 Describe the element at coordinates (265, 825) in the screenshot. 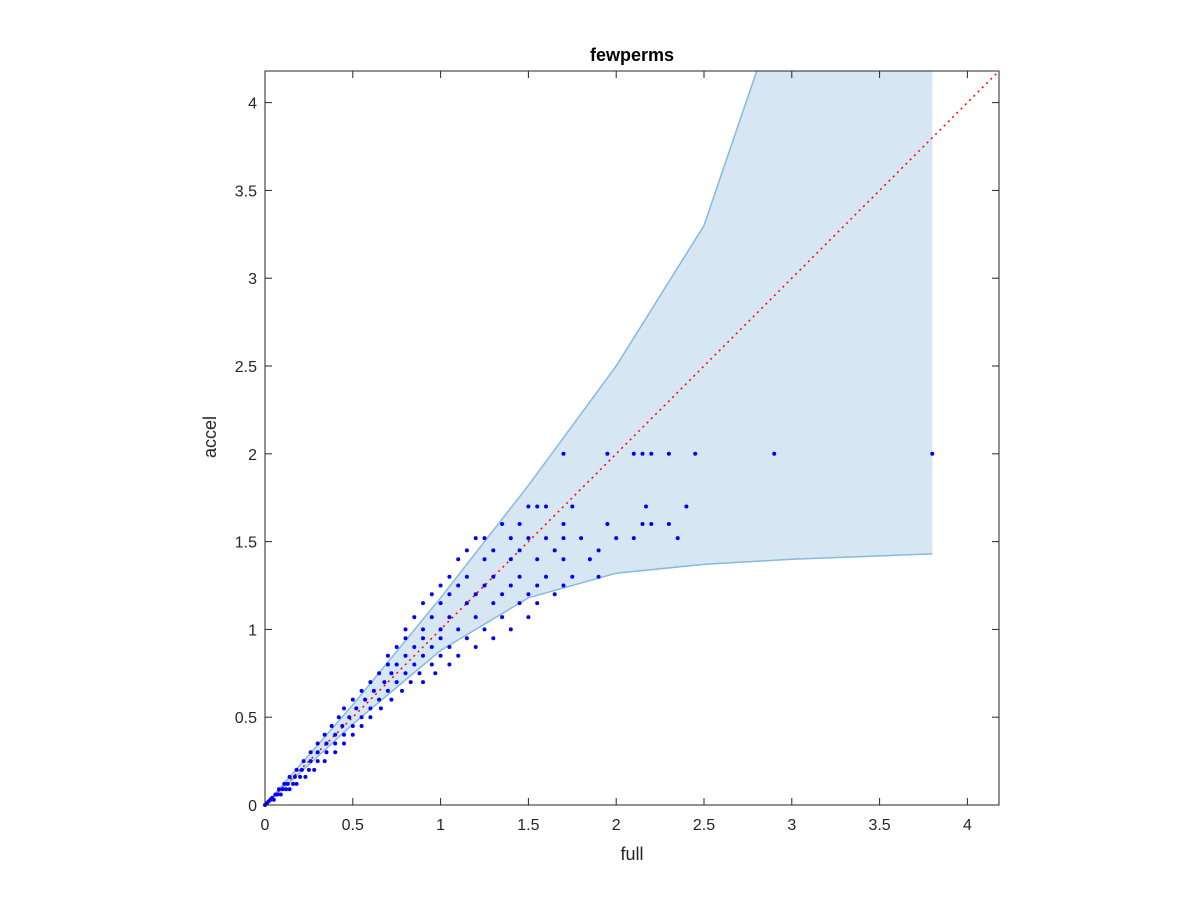

I see `x-tick-label: 0` at that location.